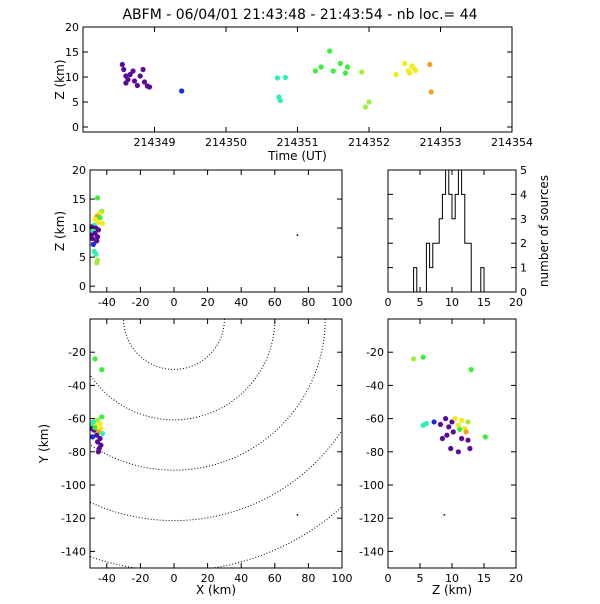 The image size is (600, 604). I want to click on x-tick-label: -40, so click(107, 578).